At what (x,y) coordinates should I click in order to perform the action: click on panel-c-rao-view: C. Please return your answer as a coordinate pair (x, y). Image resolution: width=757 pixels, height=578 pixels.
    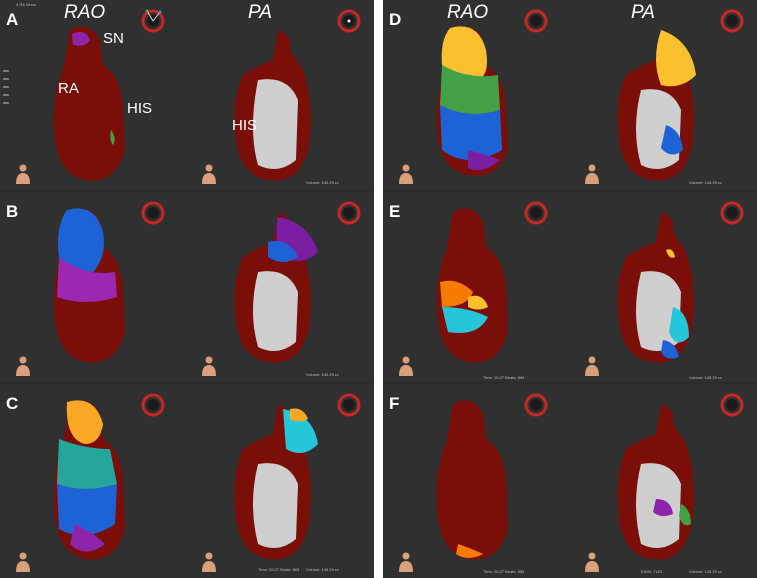
    Looking at the image, I should click on (93, 481).